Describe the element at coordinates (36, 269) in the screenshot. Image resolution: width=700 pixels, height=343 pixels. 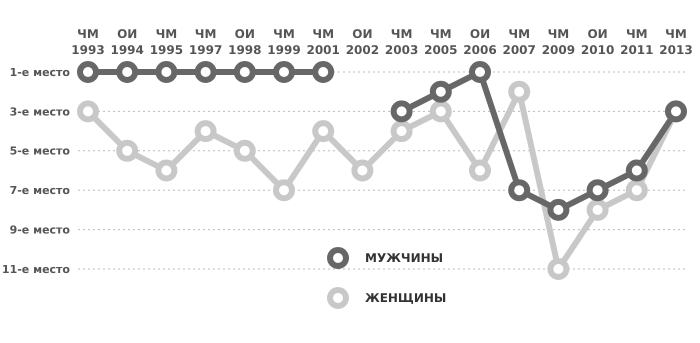
I see `y-tick-label: 11-е место` at that location.